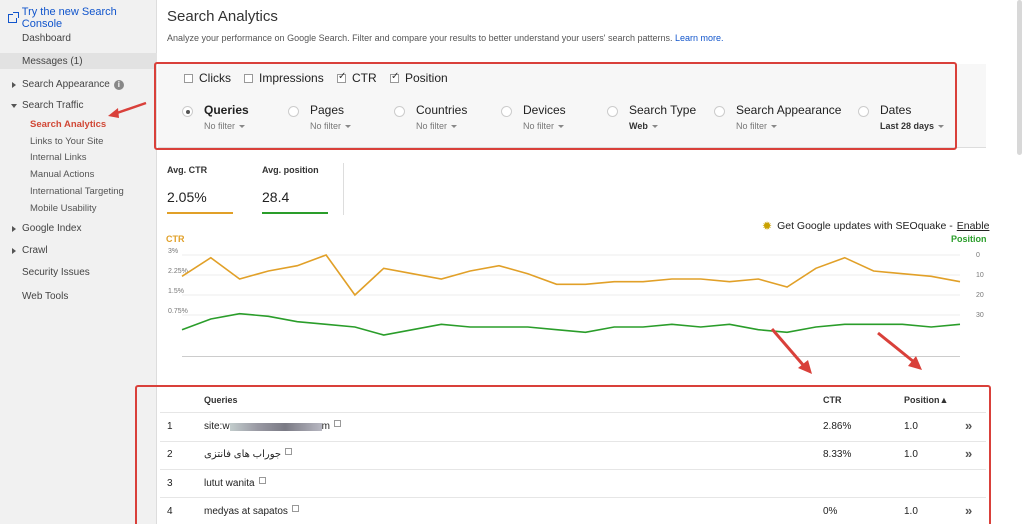 The width and height of the screenshot is (1024, 524). What do you see at coordinates (173, 251) in the screenshot?
I see `left-tick-label: 3%` at bounding box center [173, 251].